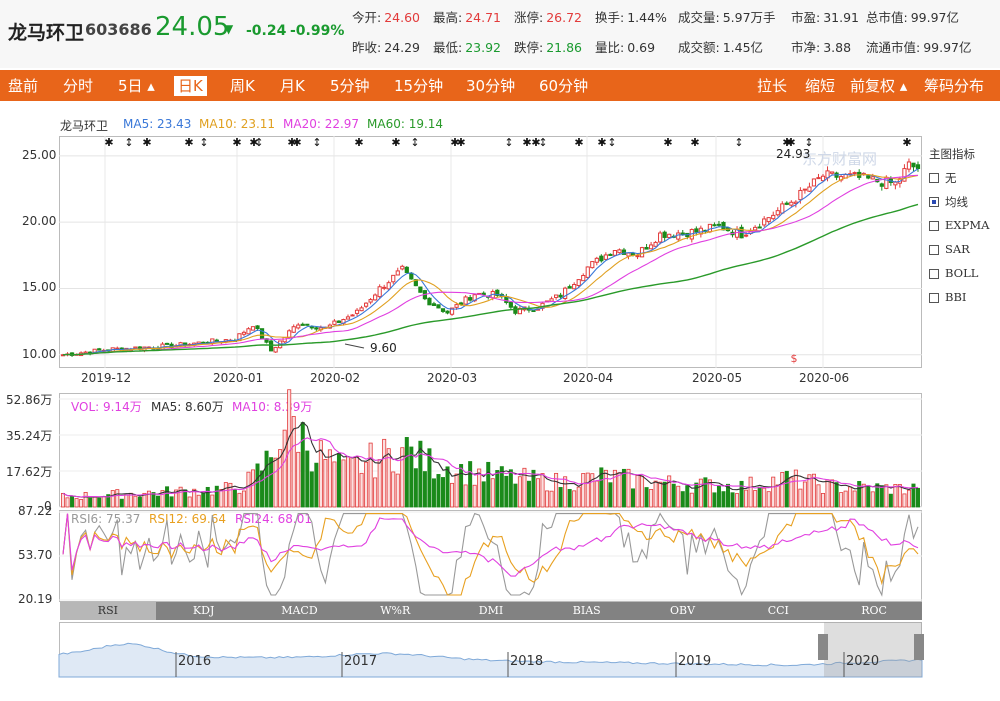 This screenshot has width=1000, height=701. What do you see at coordinates (683, 610) in the screenshot?
I see `indicator-tab-7: OBV` at bounding box center [683, 610].